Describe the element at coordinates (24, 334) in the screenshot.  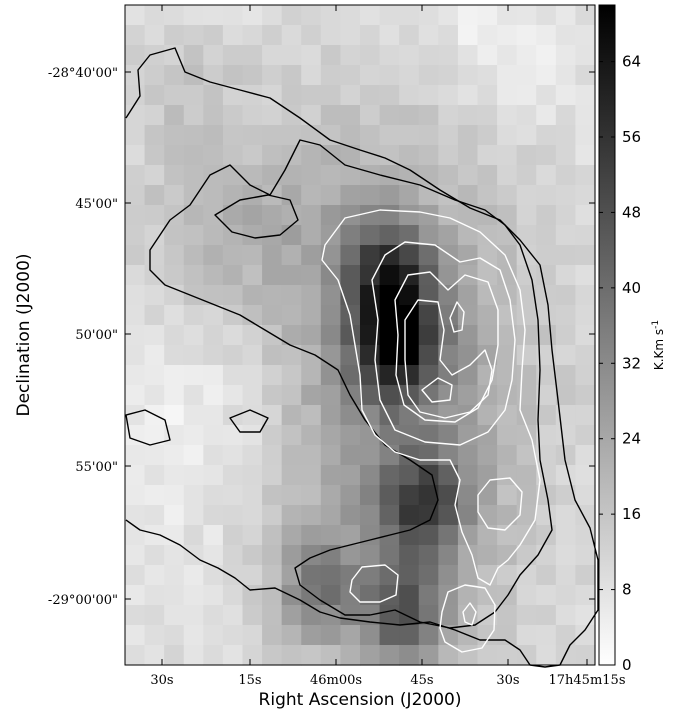
I see `y-axis-title: Declination (J2000)` at that location.